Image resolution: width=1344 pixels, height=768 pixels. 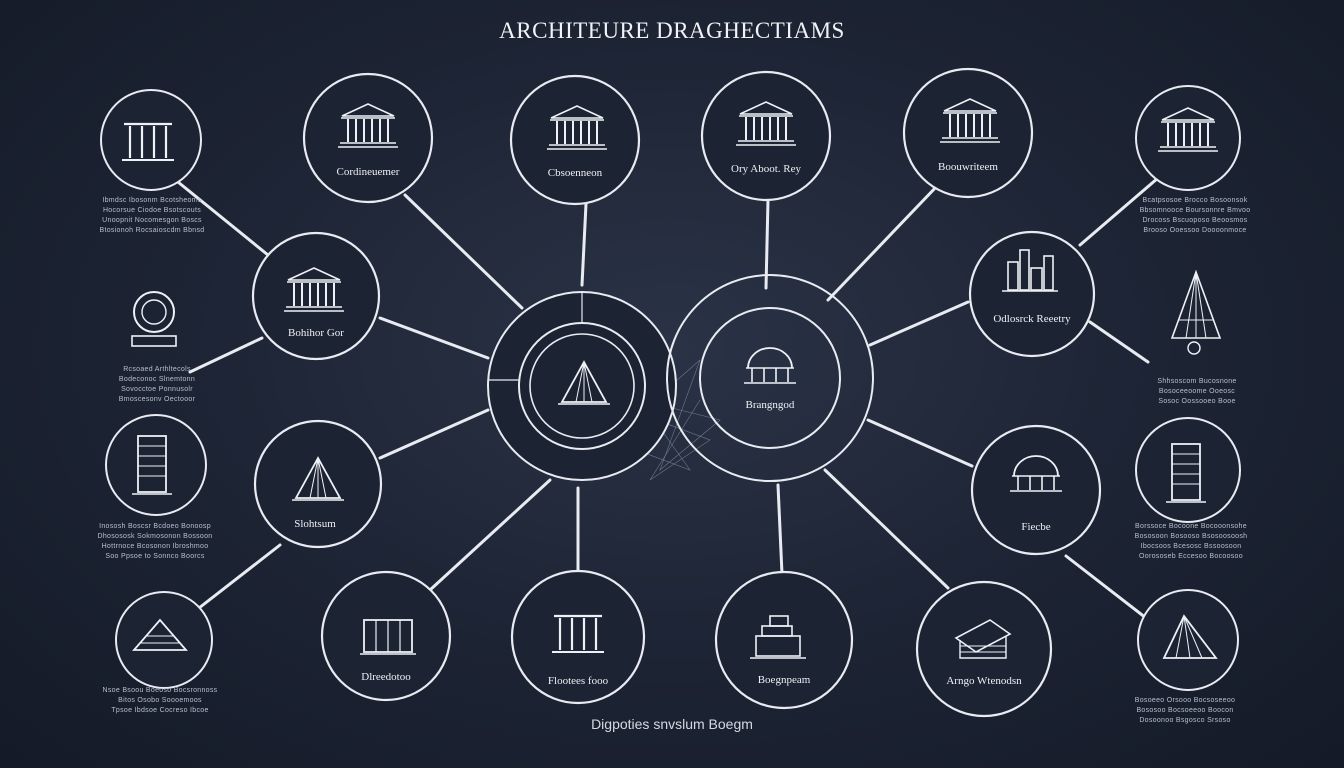 I want to click on node-mid-right-2: Fiecbe, so click(x=1036, y=490).